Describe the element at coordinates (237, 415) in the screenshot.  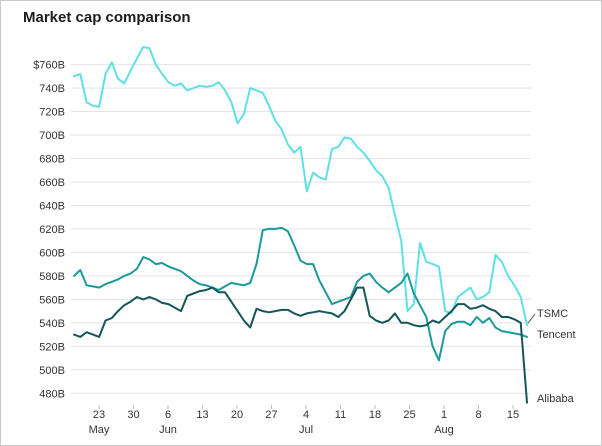
I see `x-tick-label: 20` at that location.